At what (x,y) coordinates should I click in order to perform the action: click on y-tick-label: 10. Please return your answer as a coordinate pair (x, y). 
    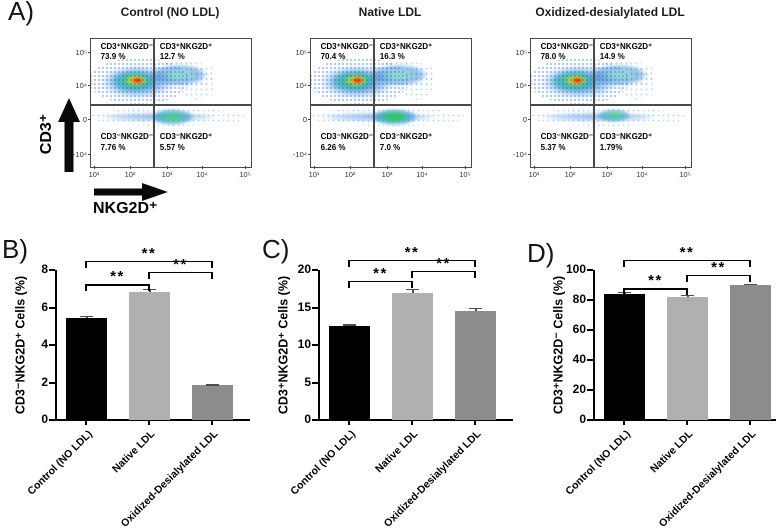
    Looking at the image, I should click on (304, 344).